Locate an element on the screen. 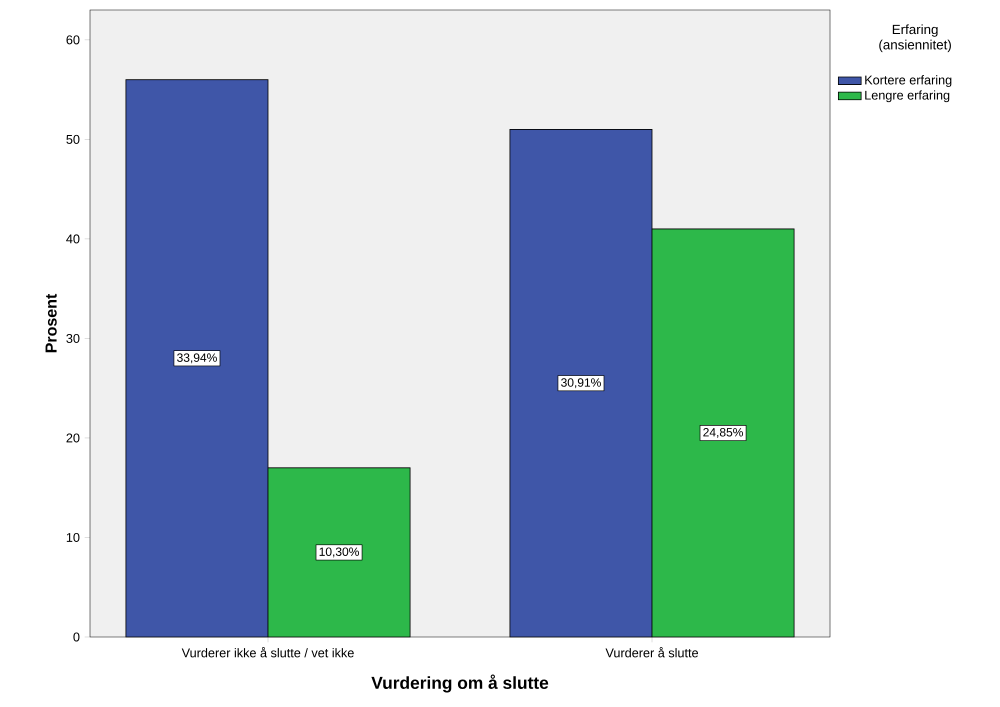  x-tick-label: Vurderer ikke å slutte / vet ikke is located at coordinates (268, 652).